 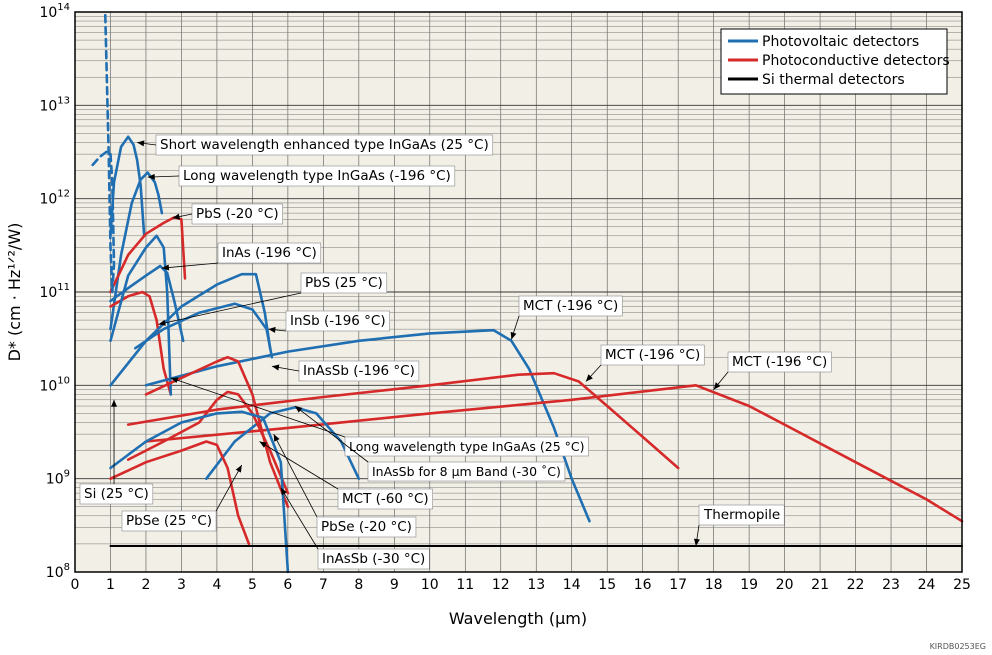 What do you see at coordinates (252, 585) in the screenshot?
I see `x-tick-label: 5` at bounding box center [252, 585].